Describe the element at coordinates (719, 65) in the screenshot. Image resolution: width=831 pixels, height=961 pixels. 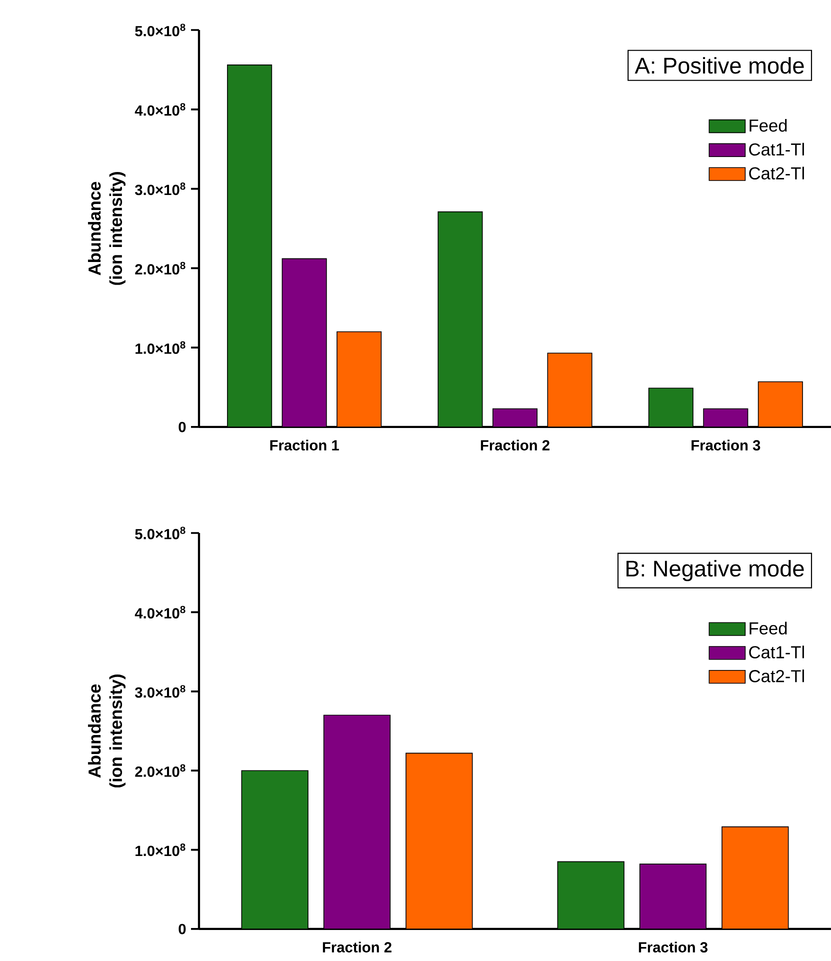
I see `text: A: Positive mode` at that location.